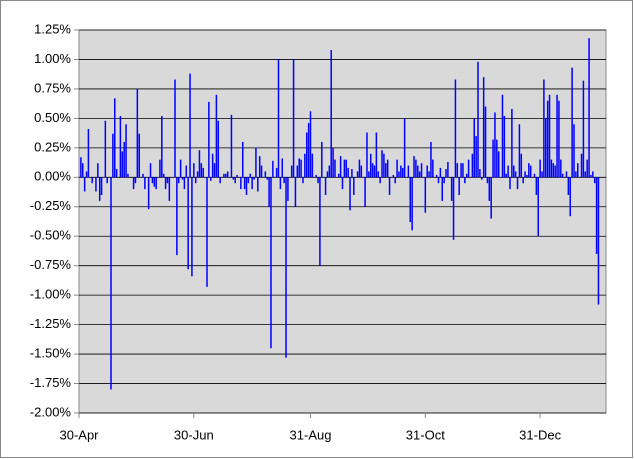  Describe the element at coordinates (425, 434) in the screenshot. I see `x-tick-label: 31-Oct` at that location.